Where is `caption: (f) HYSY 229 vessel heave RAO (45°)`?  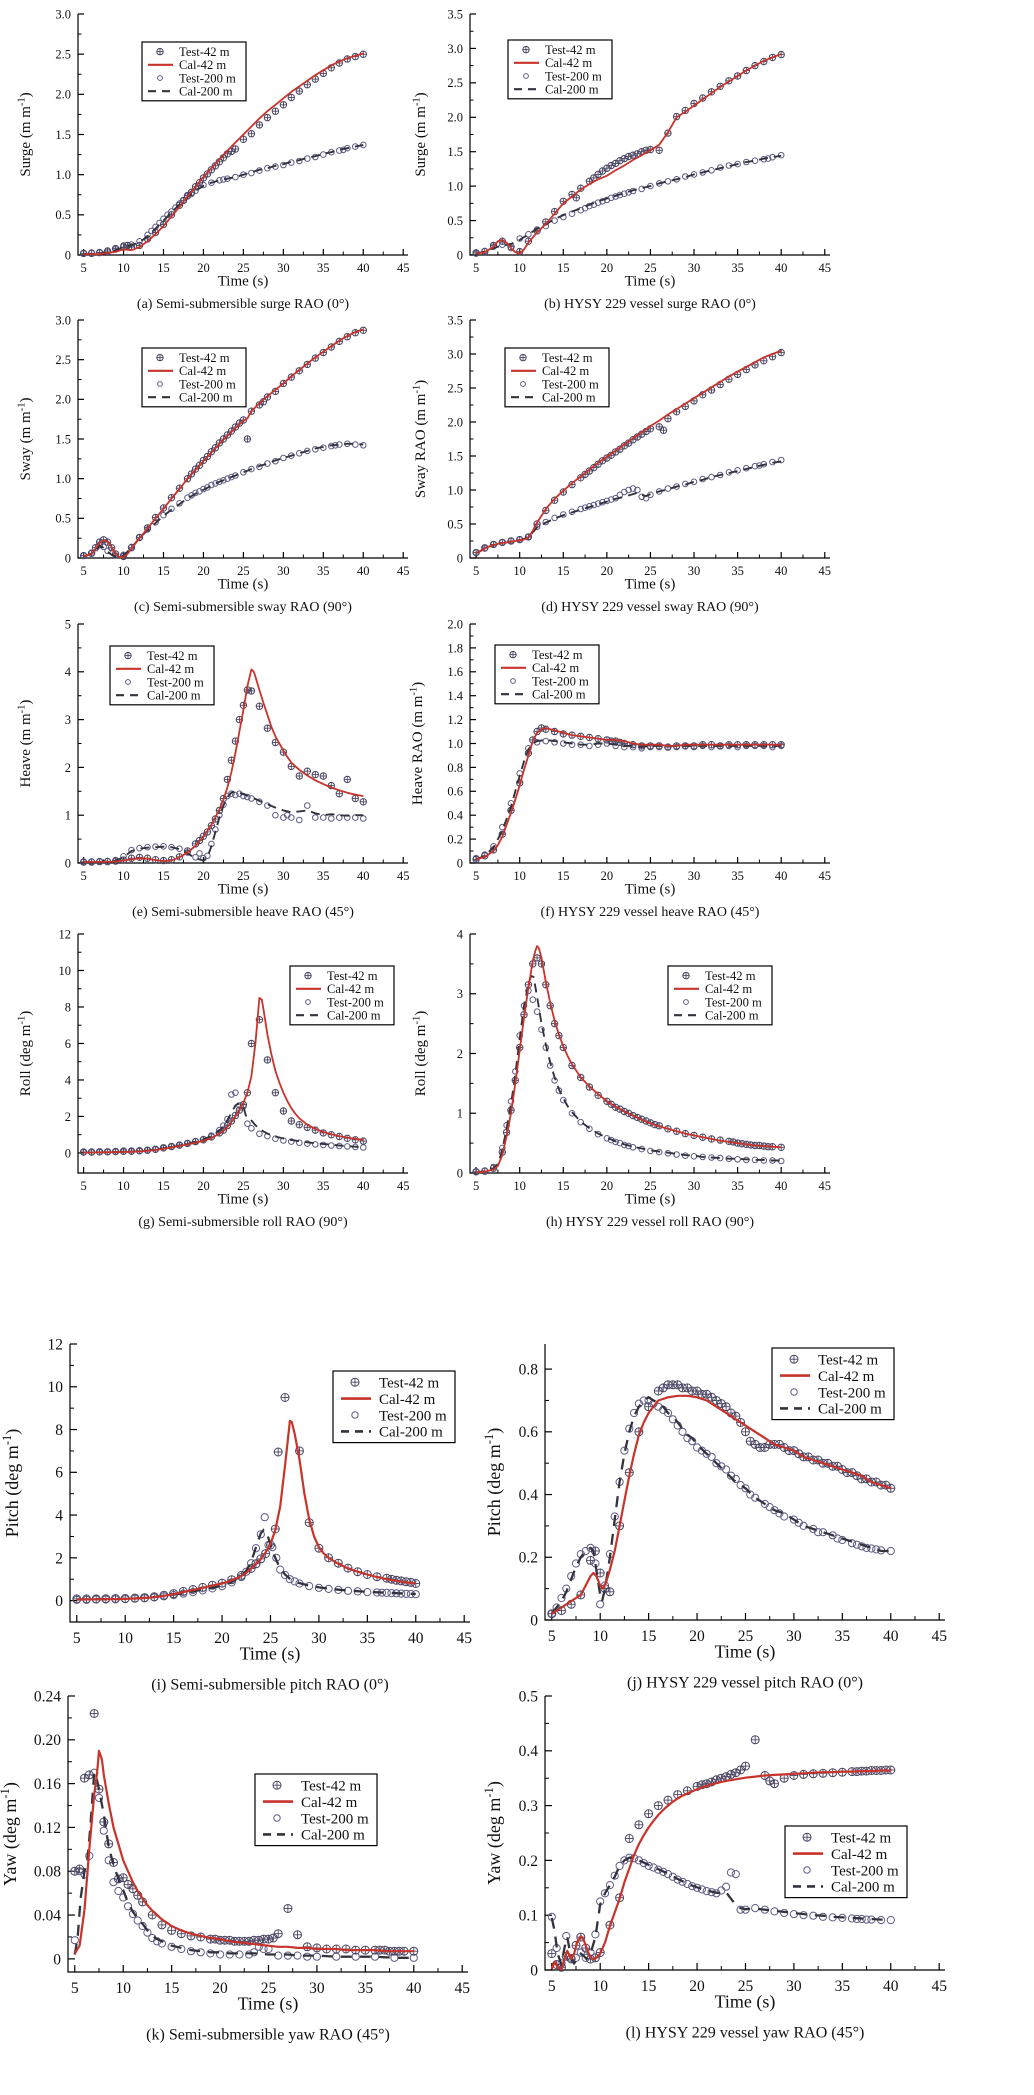
caption: (f) HYSY 229 vessel heave RAO (45°) is located at coordinates (650, 912).